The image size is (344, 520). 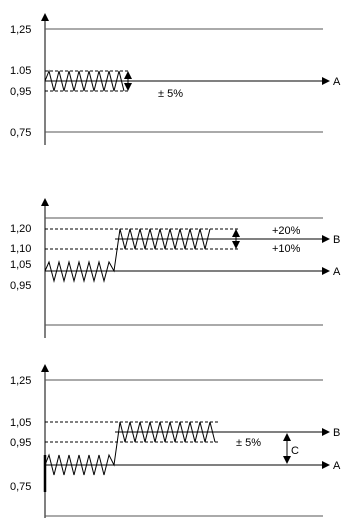 What do you see at coordinates (20, 71) in the screenshot?
I see `y-label-1-05: 1.05` at bounding box center [20, 71].